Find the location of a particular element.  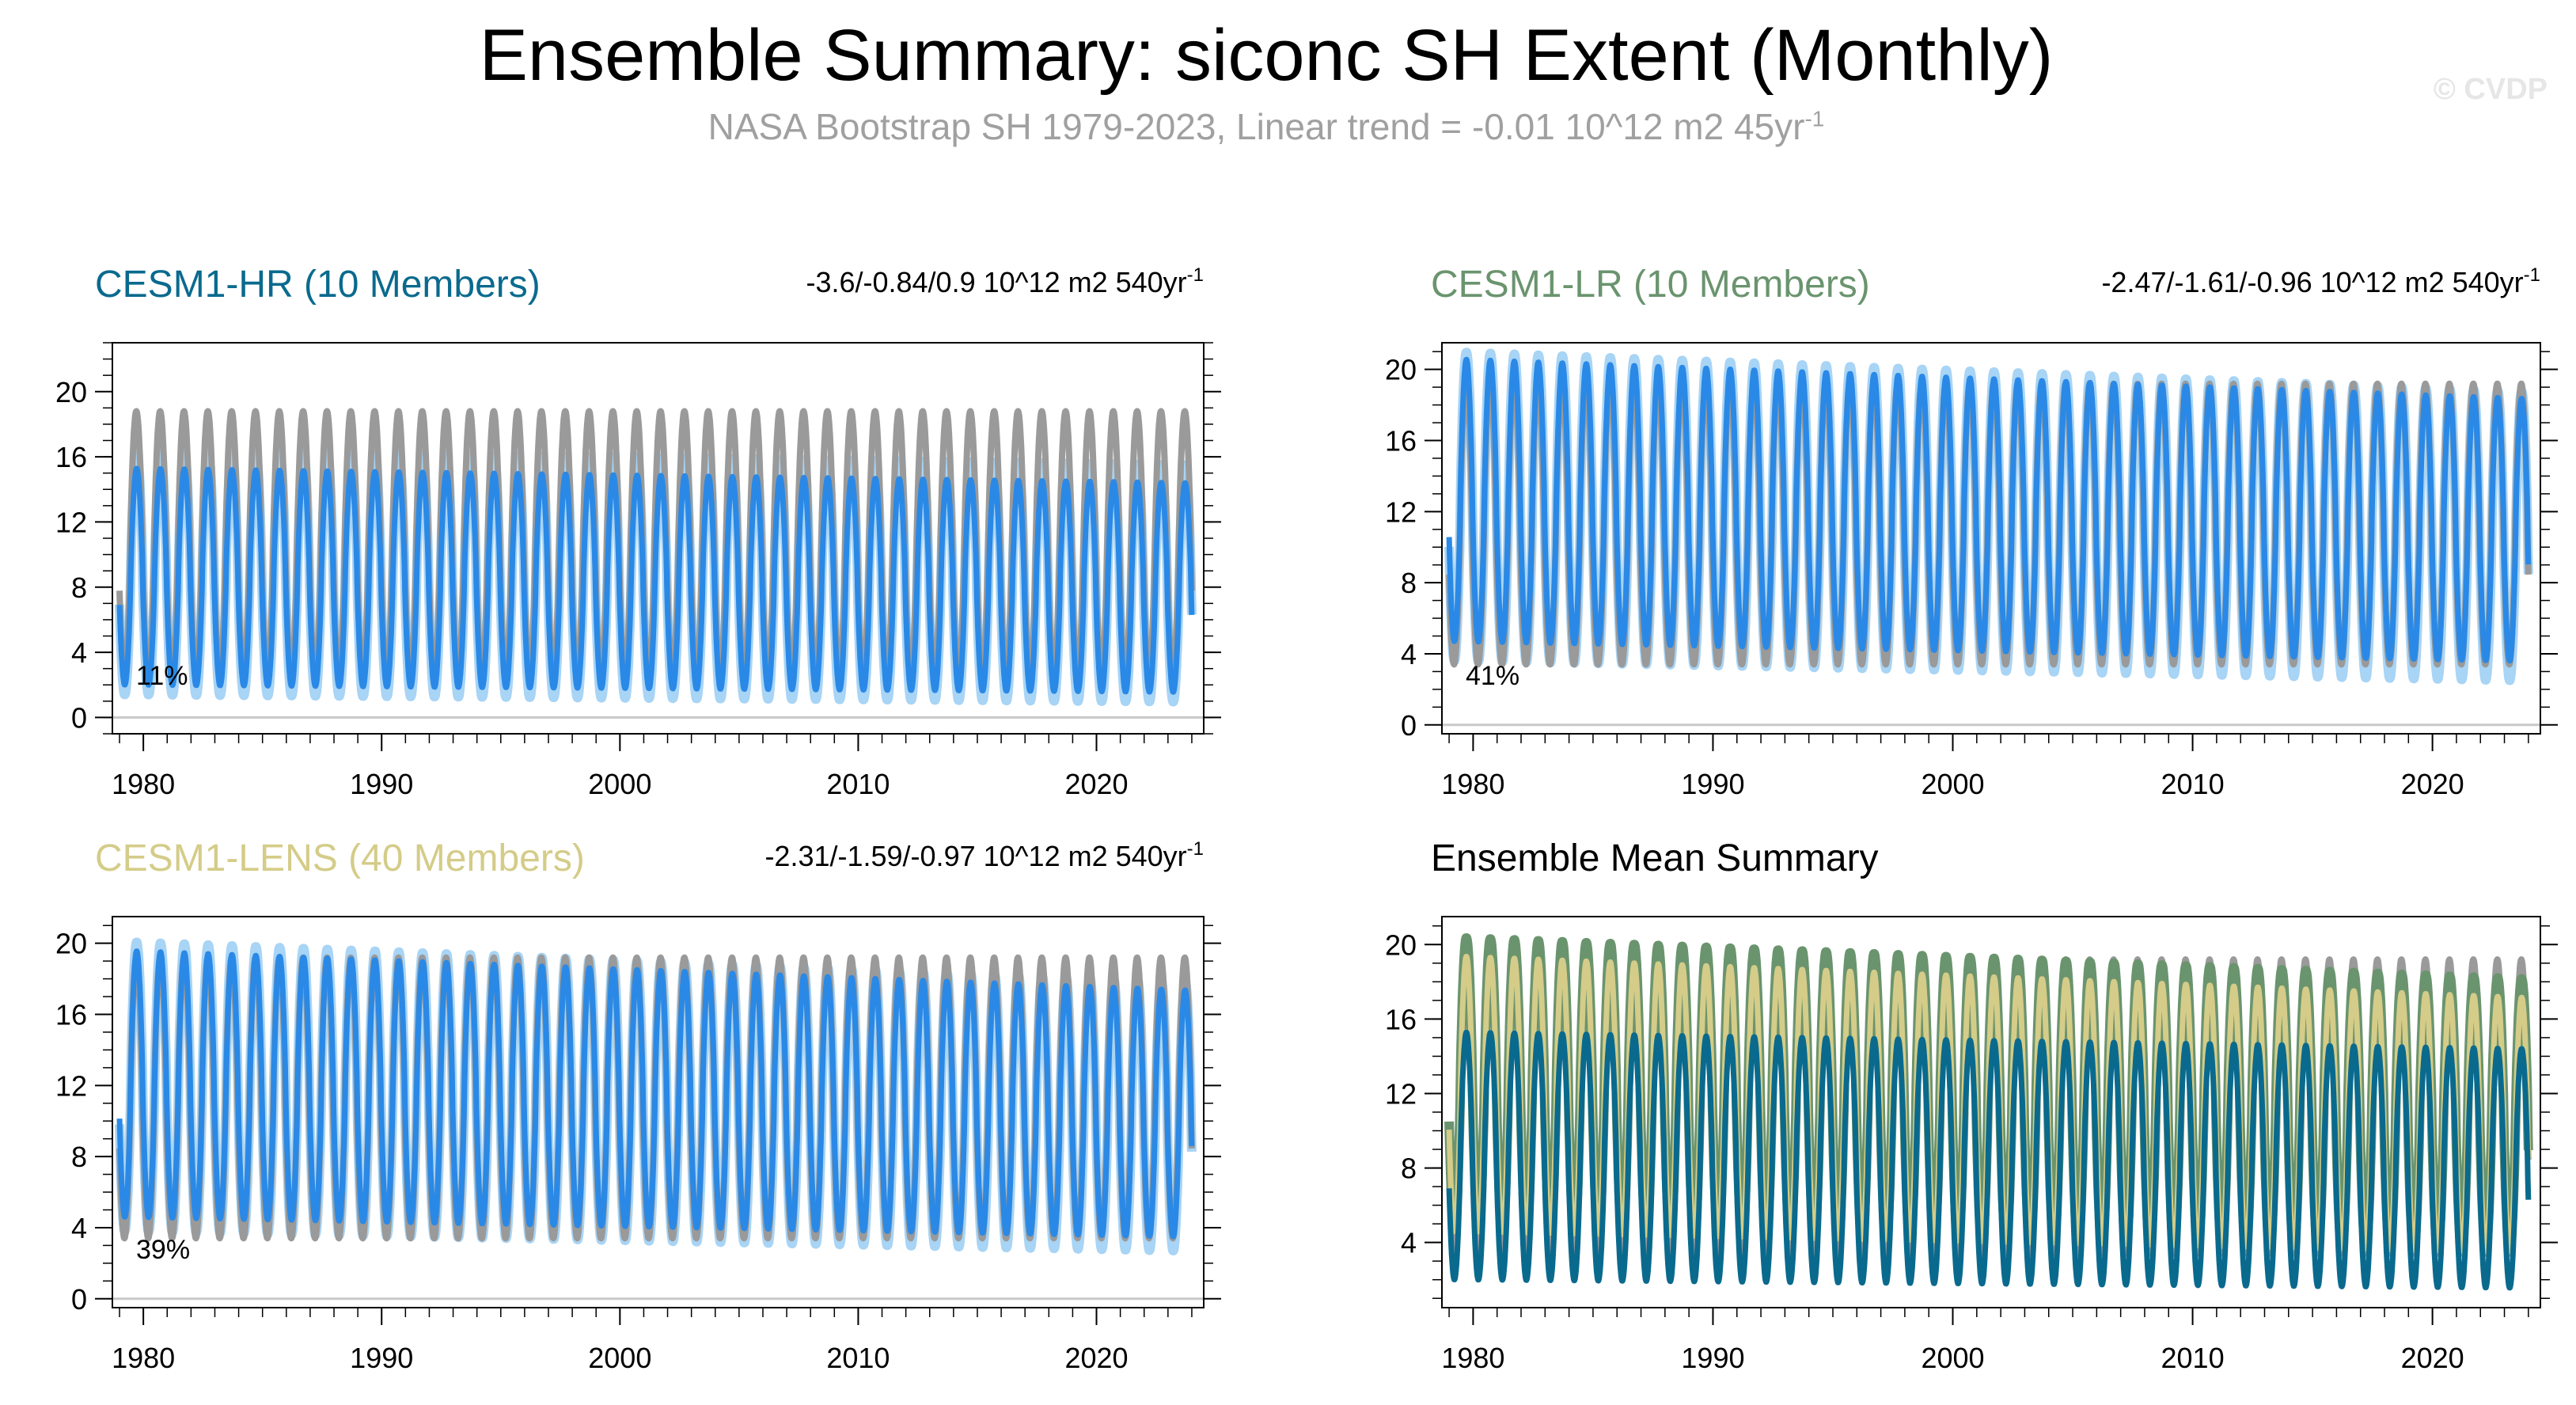

trend-label: -2.47/-1.61/-0.96 10^12 m2 540yr-1 is located at coordinates (2320, 281).